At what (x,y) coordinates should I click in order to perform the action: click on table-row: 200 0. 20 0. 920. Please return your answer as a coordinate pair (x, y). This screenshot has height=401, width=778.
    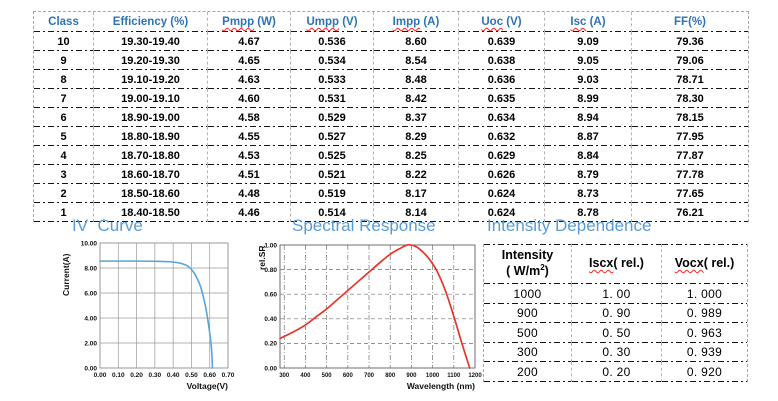
    Looking at the image, I should click on (615, 372).